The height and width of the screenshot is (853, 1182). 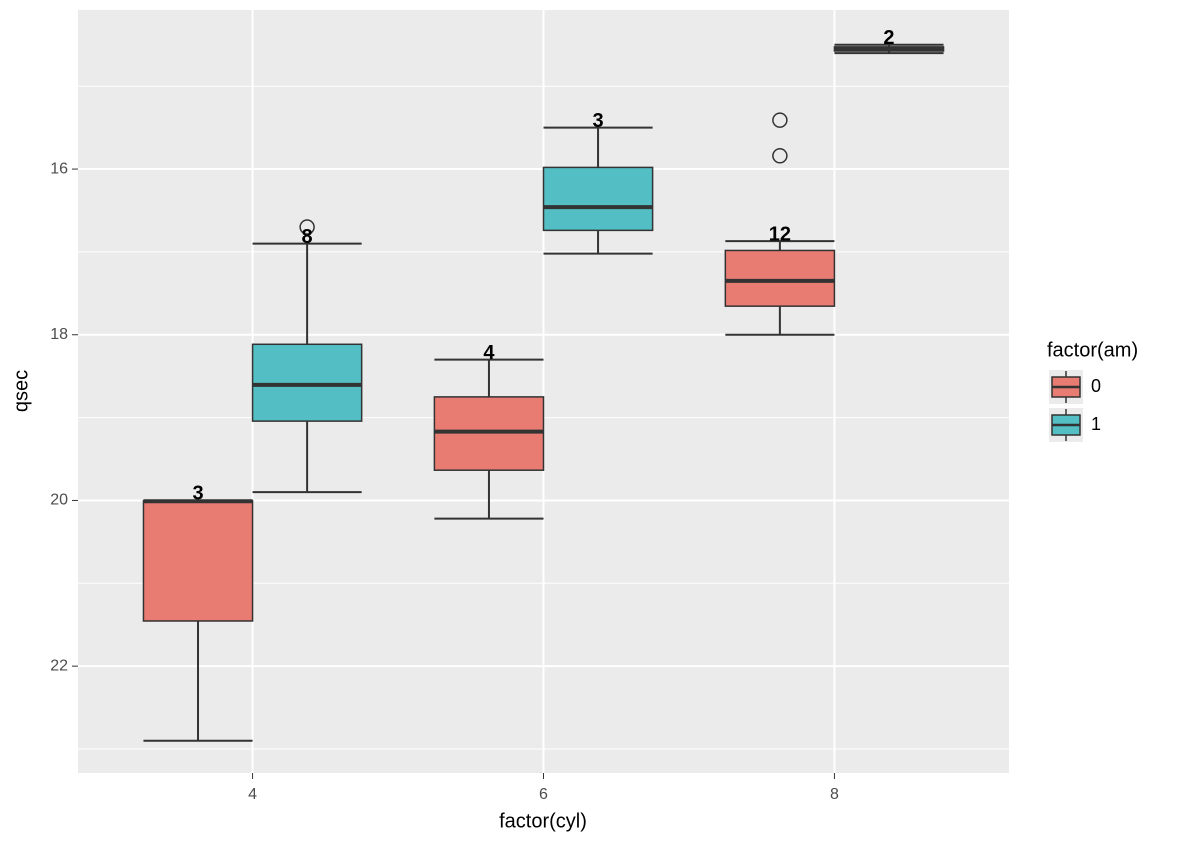 What do you see at coordinates (59, 500) in the screenshot?
I see `y-tick-label: 20` at bounding box center [59, 500].